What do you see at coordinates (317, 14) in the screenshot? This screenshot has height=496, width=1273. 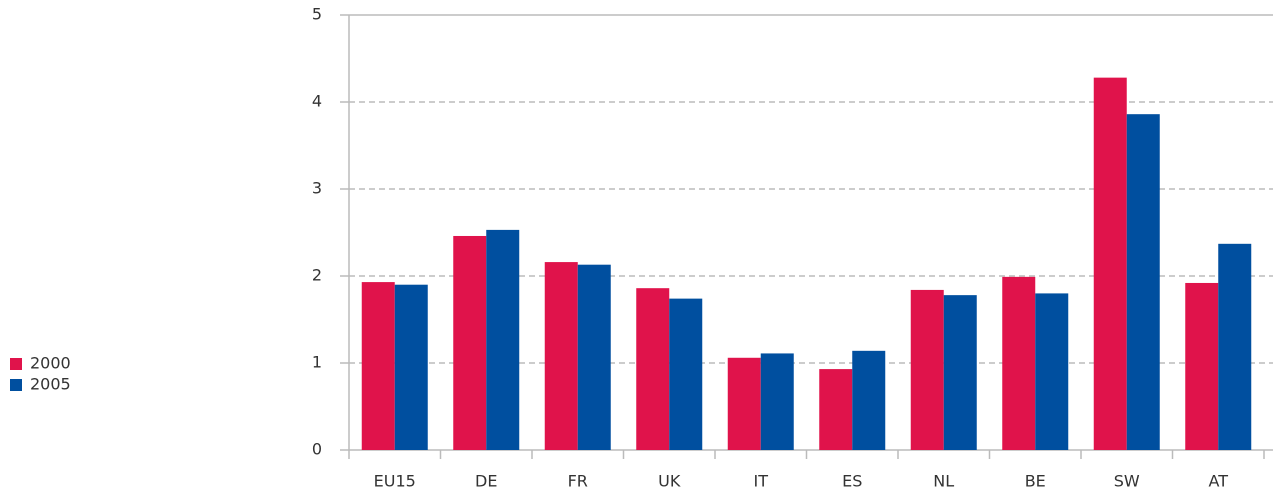 I see `y-tick-label: 5` at bounding box center [317, 14].